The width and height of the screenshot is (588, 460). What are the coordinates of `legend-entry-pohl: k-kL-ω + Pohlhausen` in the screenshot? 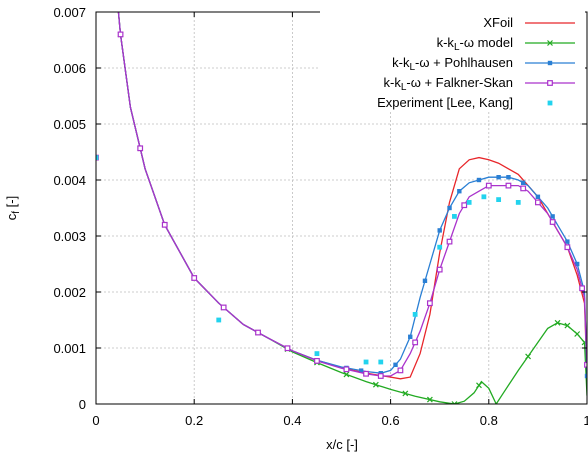 It's located at (483, 64).